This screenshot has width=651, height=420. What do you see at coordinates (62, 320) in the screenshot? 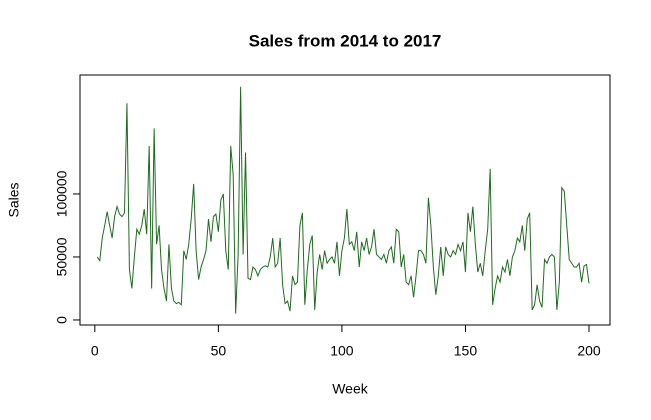
I see `y-tick-label: 0` at bounding box center [62, 320].